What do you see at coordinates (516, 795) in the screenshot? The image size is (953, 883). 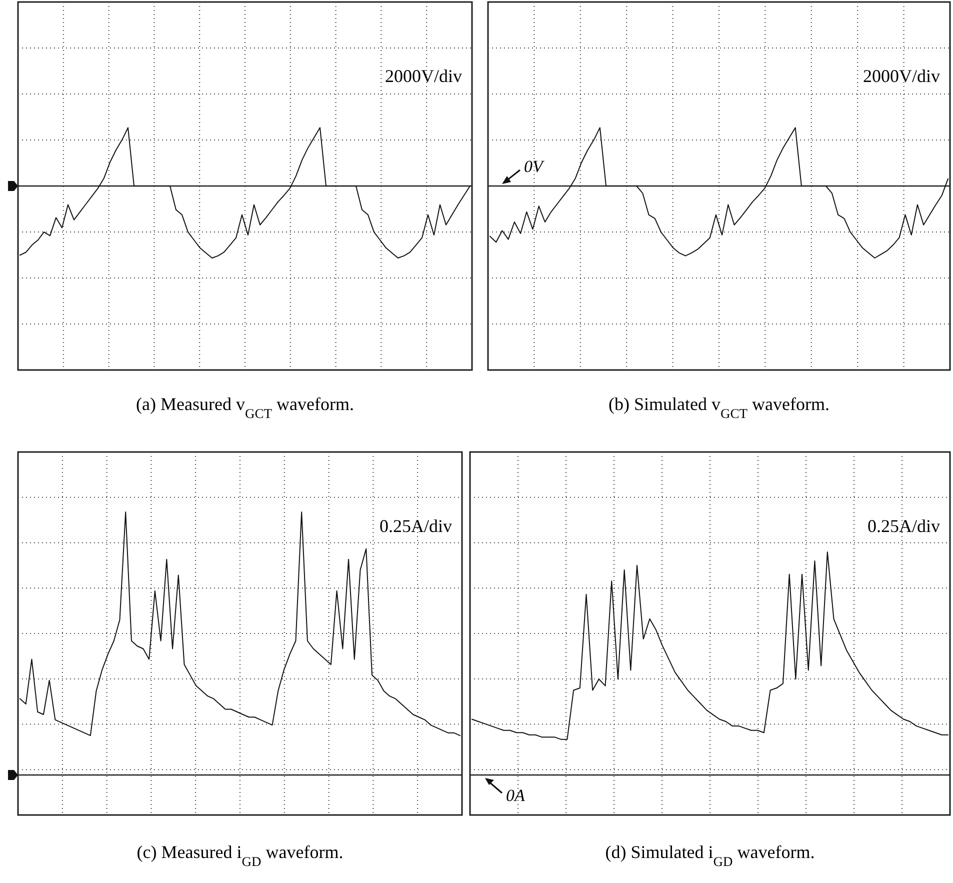 I see `text: 0A` at bounding box center [516, 795].